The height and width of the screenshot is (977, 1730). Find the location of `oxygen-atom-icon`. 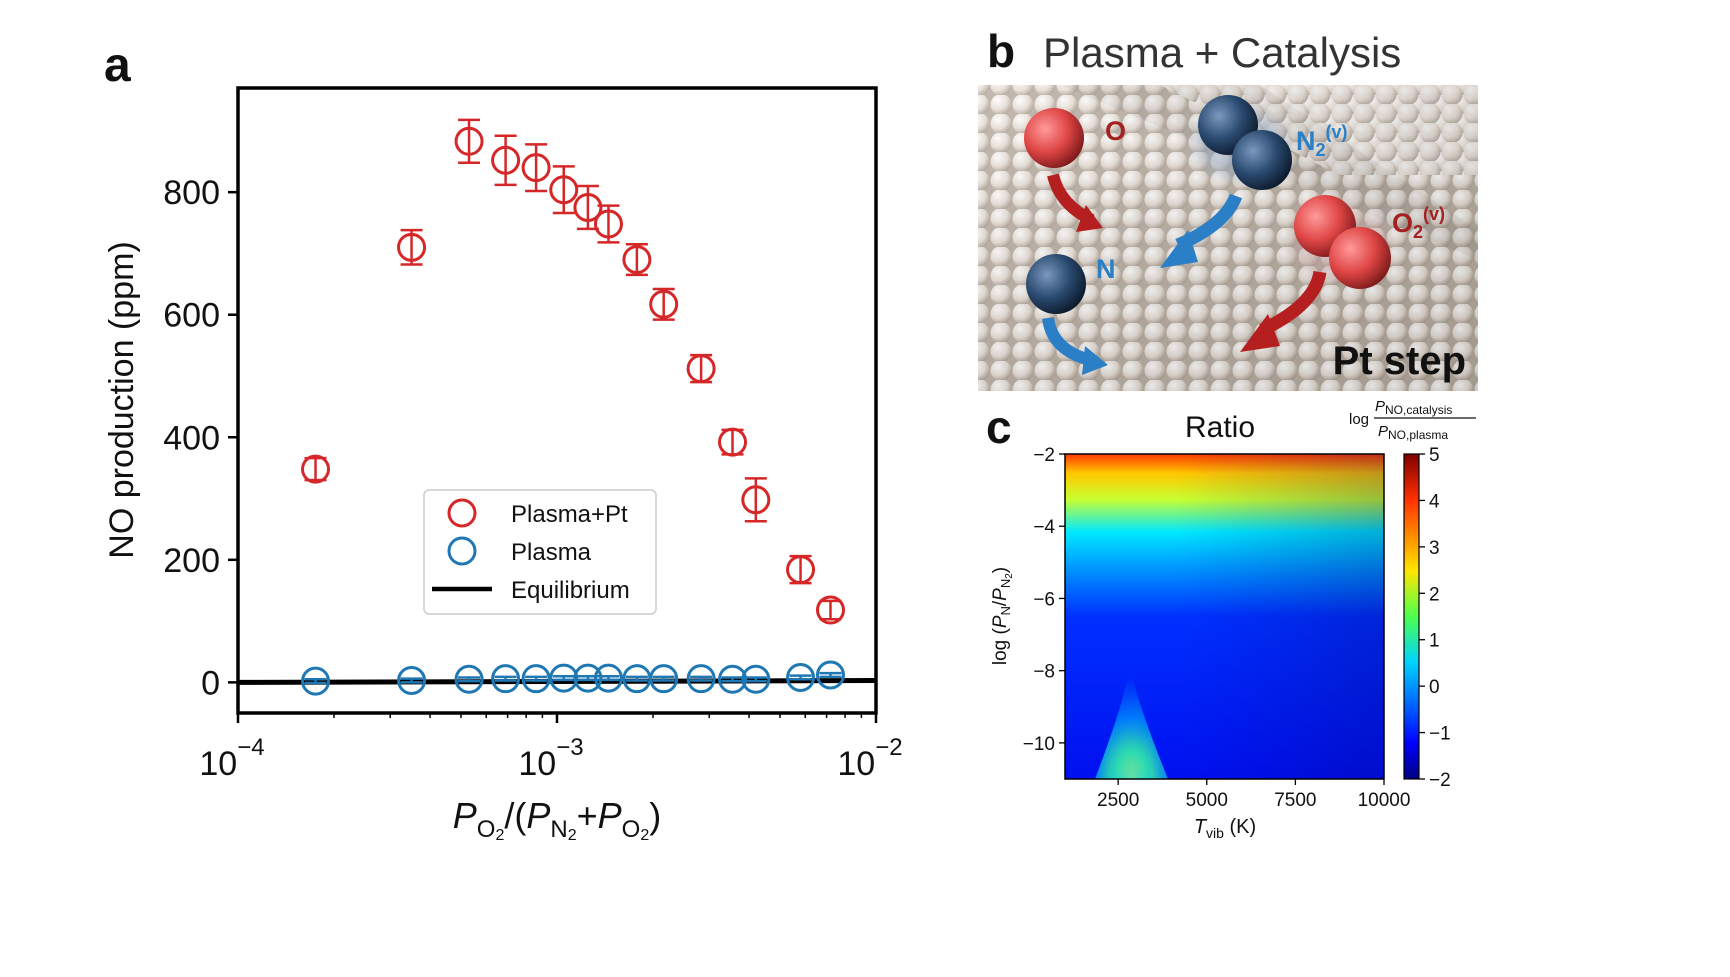

oxygen-atom-icon is located at coordinates (1054, 138).